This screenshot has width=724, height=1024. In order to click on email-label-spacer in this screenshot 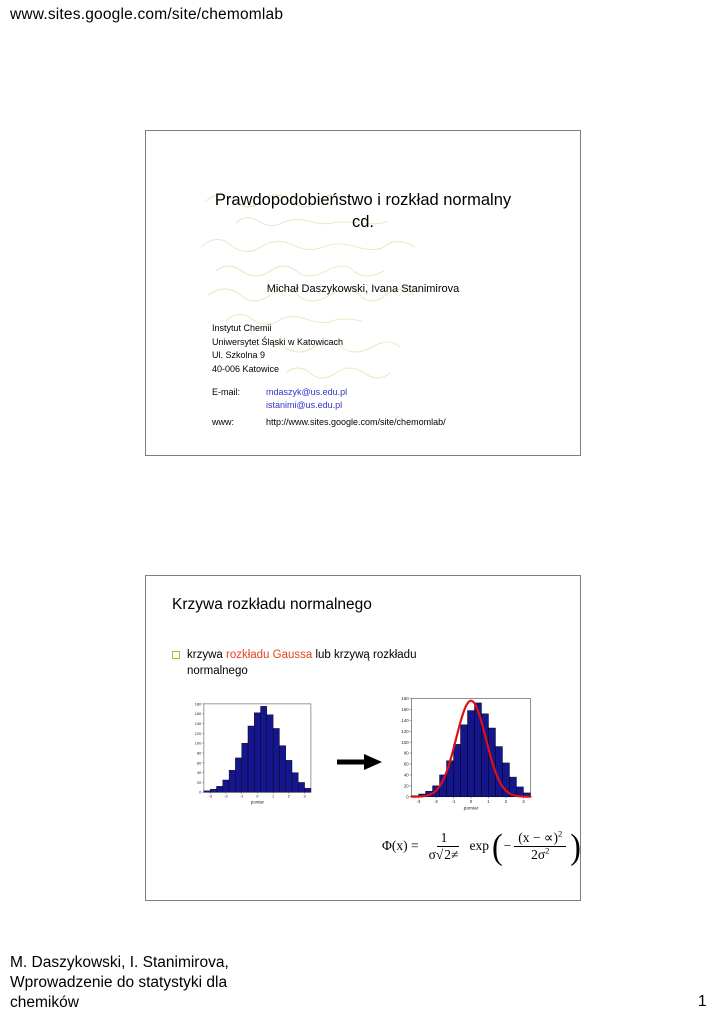, I will do `click(239, 405)`.